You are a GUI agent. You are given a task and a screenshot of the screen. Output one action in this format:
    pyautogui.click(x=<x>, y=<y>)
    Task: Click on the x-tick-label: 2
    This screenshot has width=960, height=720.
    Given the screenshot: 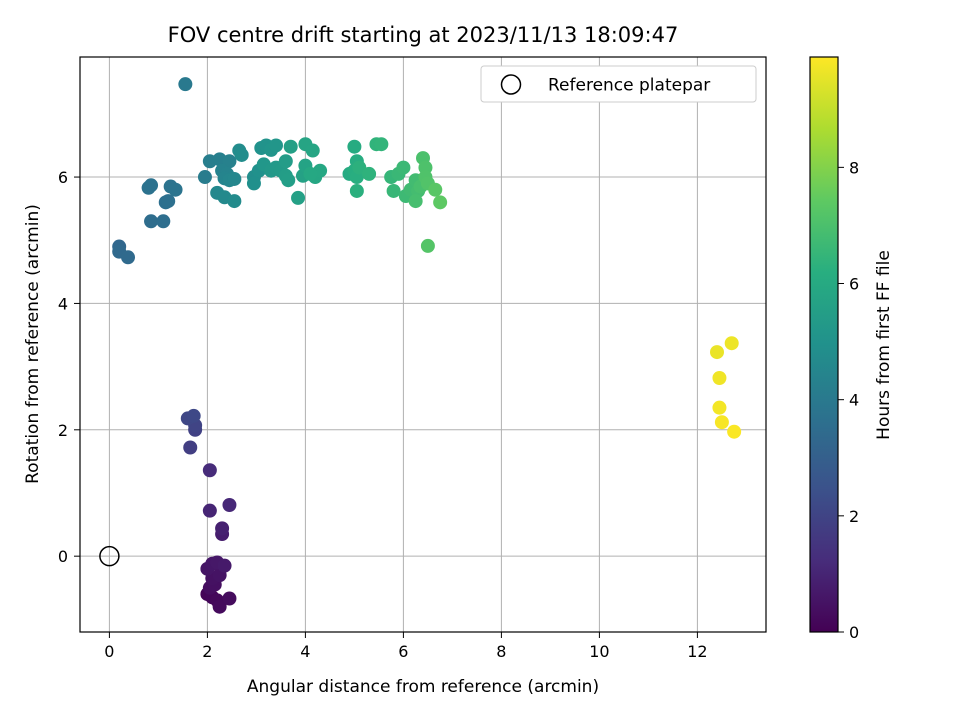 What is the action you would take?
    pyautogui.click(x=207, y=651)
    